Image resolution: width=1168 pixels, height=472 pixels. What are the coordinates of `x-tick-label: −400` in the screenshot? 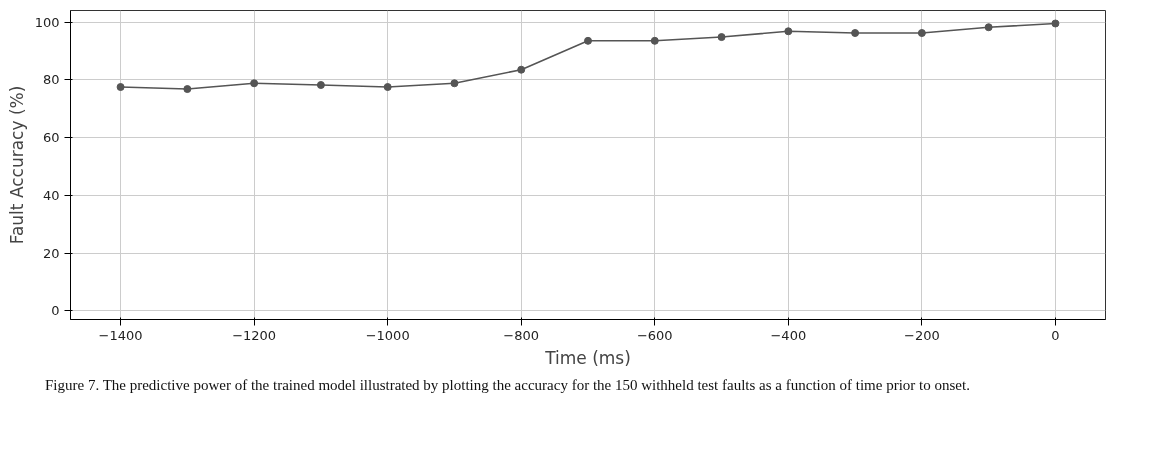 It's located at (788, 335).